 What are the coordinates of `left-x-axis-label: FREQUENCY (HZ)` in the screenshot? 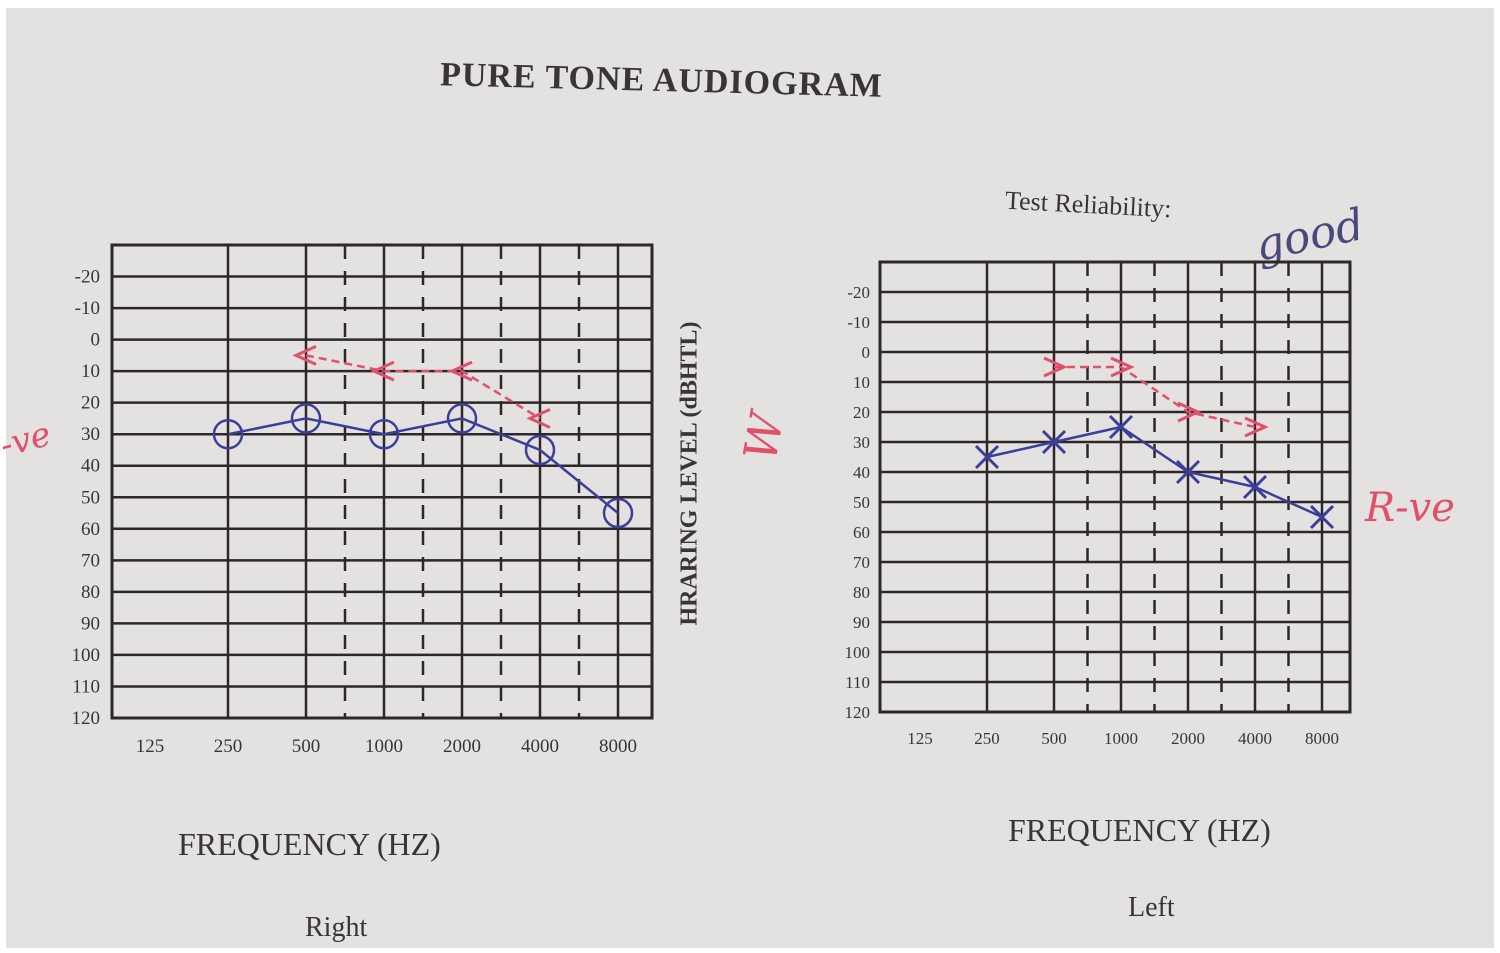 It's located at (1139, 830).